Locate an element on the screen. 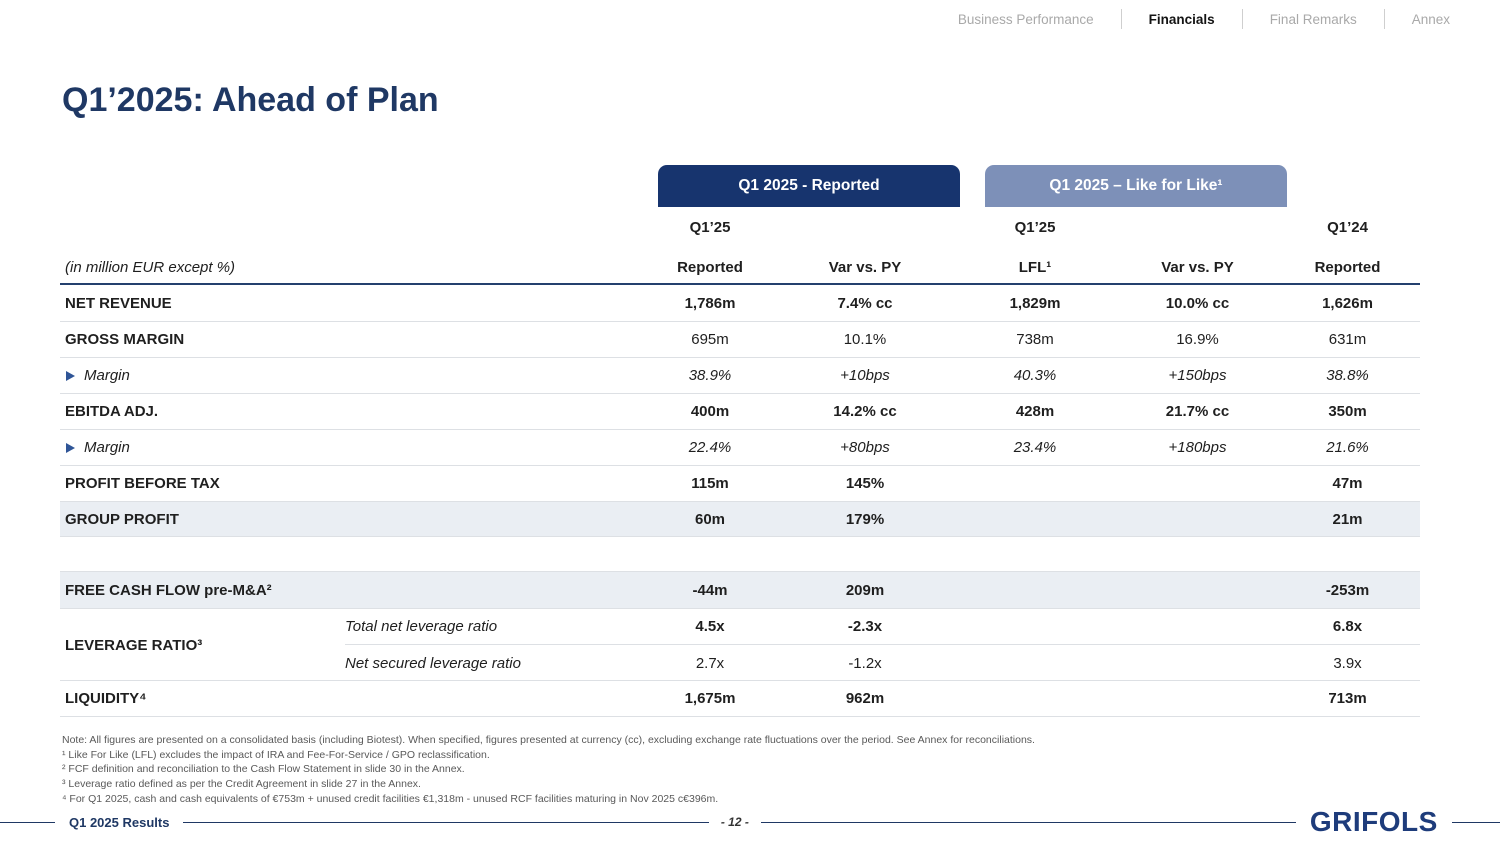 This screenshot has width=1500, height=844. cell-value: +150bps is located at coordinates (1197, 375).